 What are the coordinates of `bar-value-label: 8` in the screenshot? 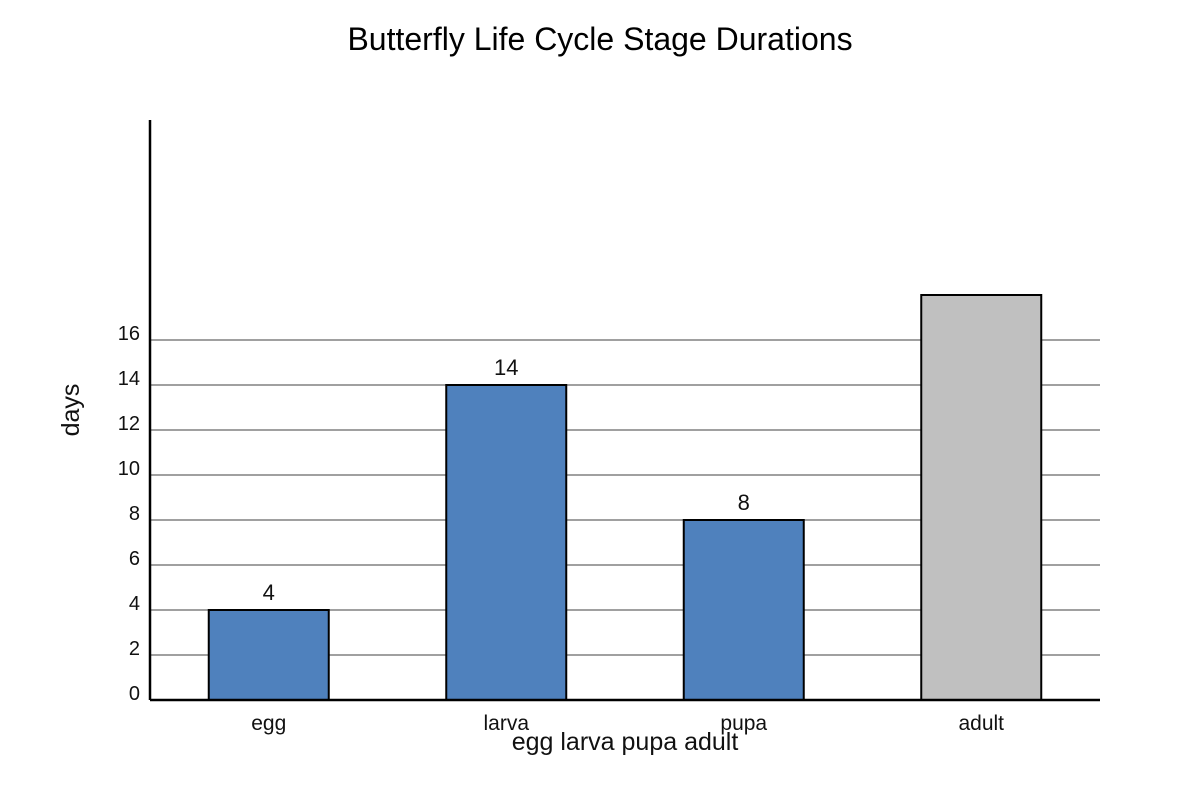 It's located at (744, 502).